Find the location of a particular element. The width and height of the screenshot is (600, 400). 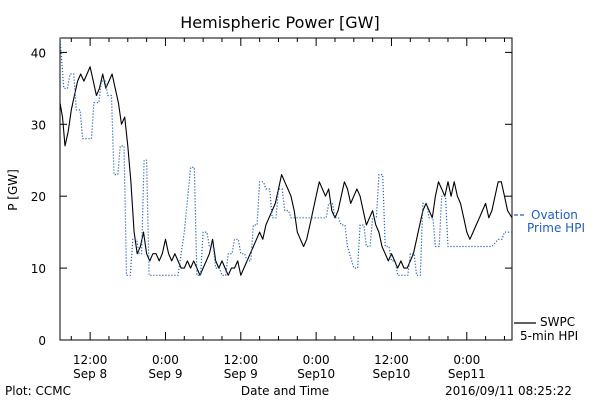

y-tick-label: 40 is located at coordinates (38, 53).